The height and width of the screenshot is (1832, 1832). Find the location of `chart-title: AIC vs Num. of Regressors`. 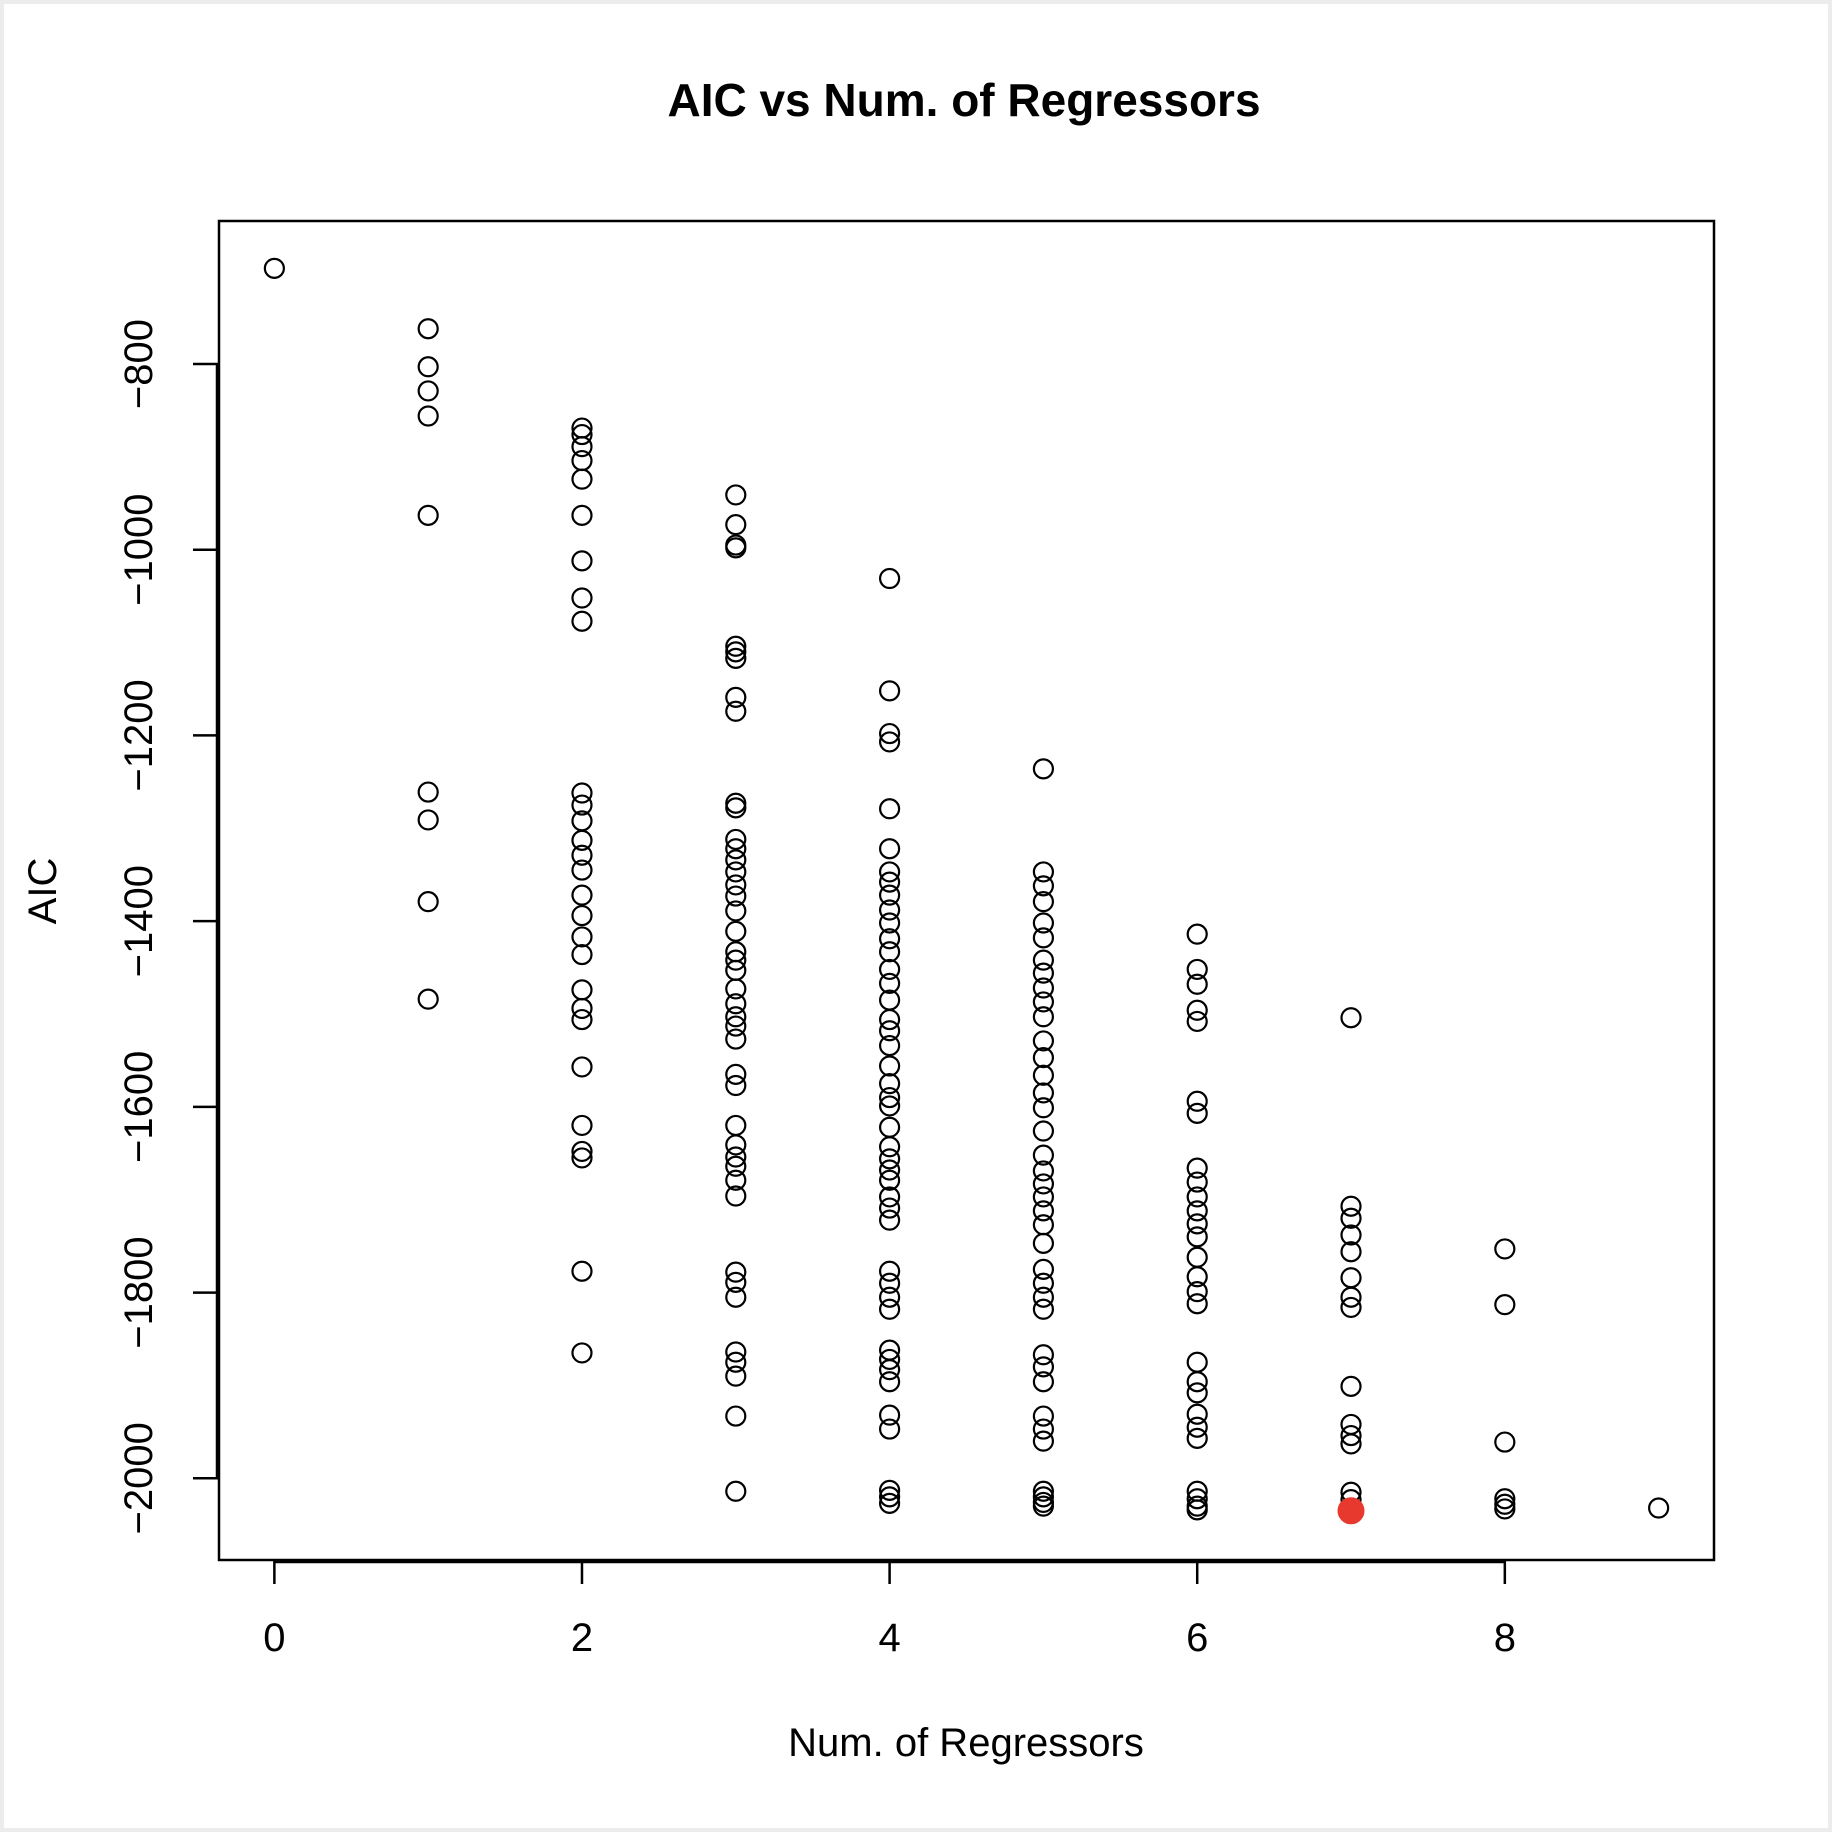

chart-title: AIC vs Num. of Regressors is located at coordinates (963, 100).